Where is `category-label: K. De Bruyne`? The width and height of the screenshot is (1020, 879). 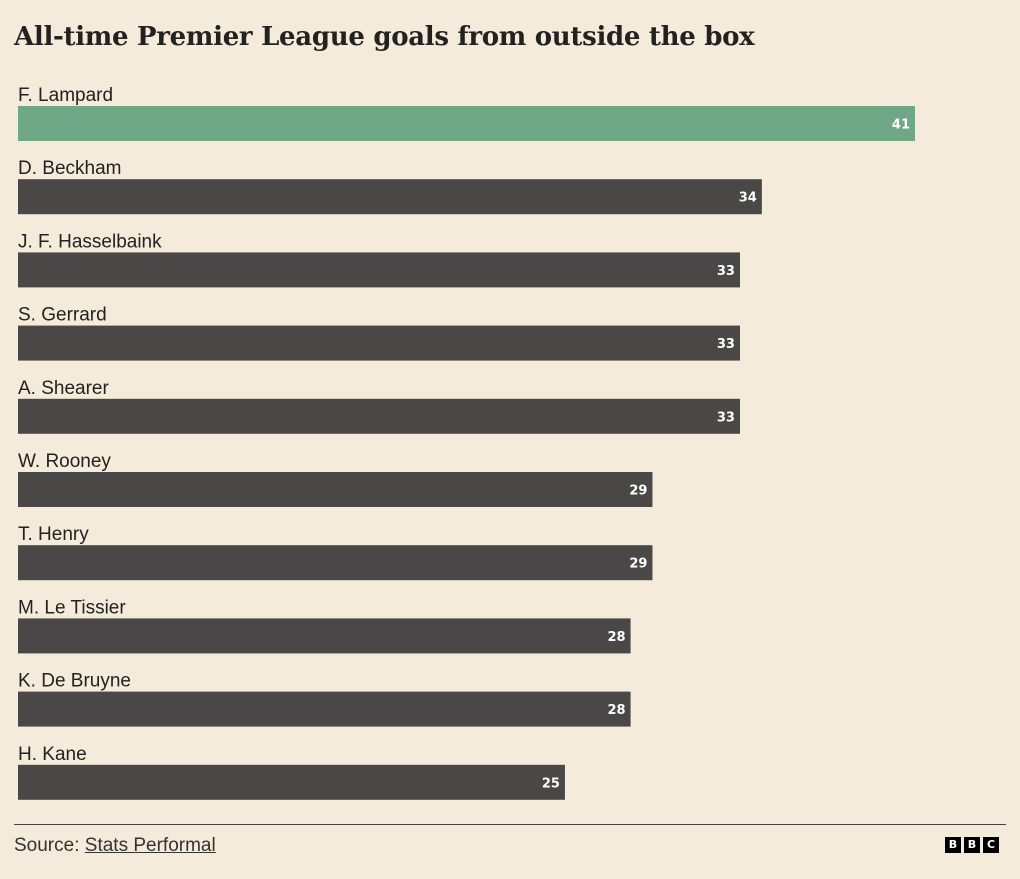 category-label: K. De Bruyne is located at coordinates (74, 681).